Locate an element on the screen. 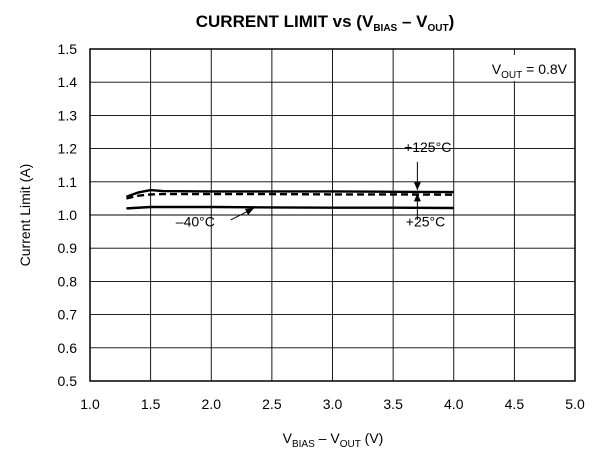  x-tick-label: 3.5 is located at coordinates (393, 404).